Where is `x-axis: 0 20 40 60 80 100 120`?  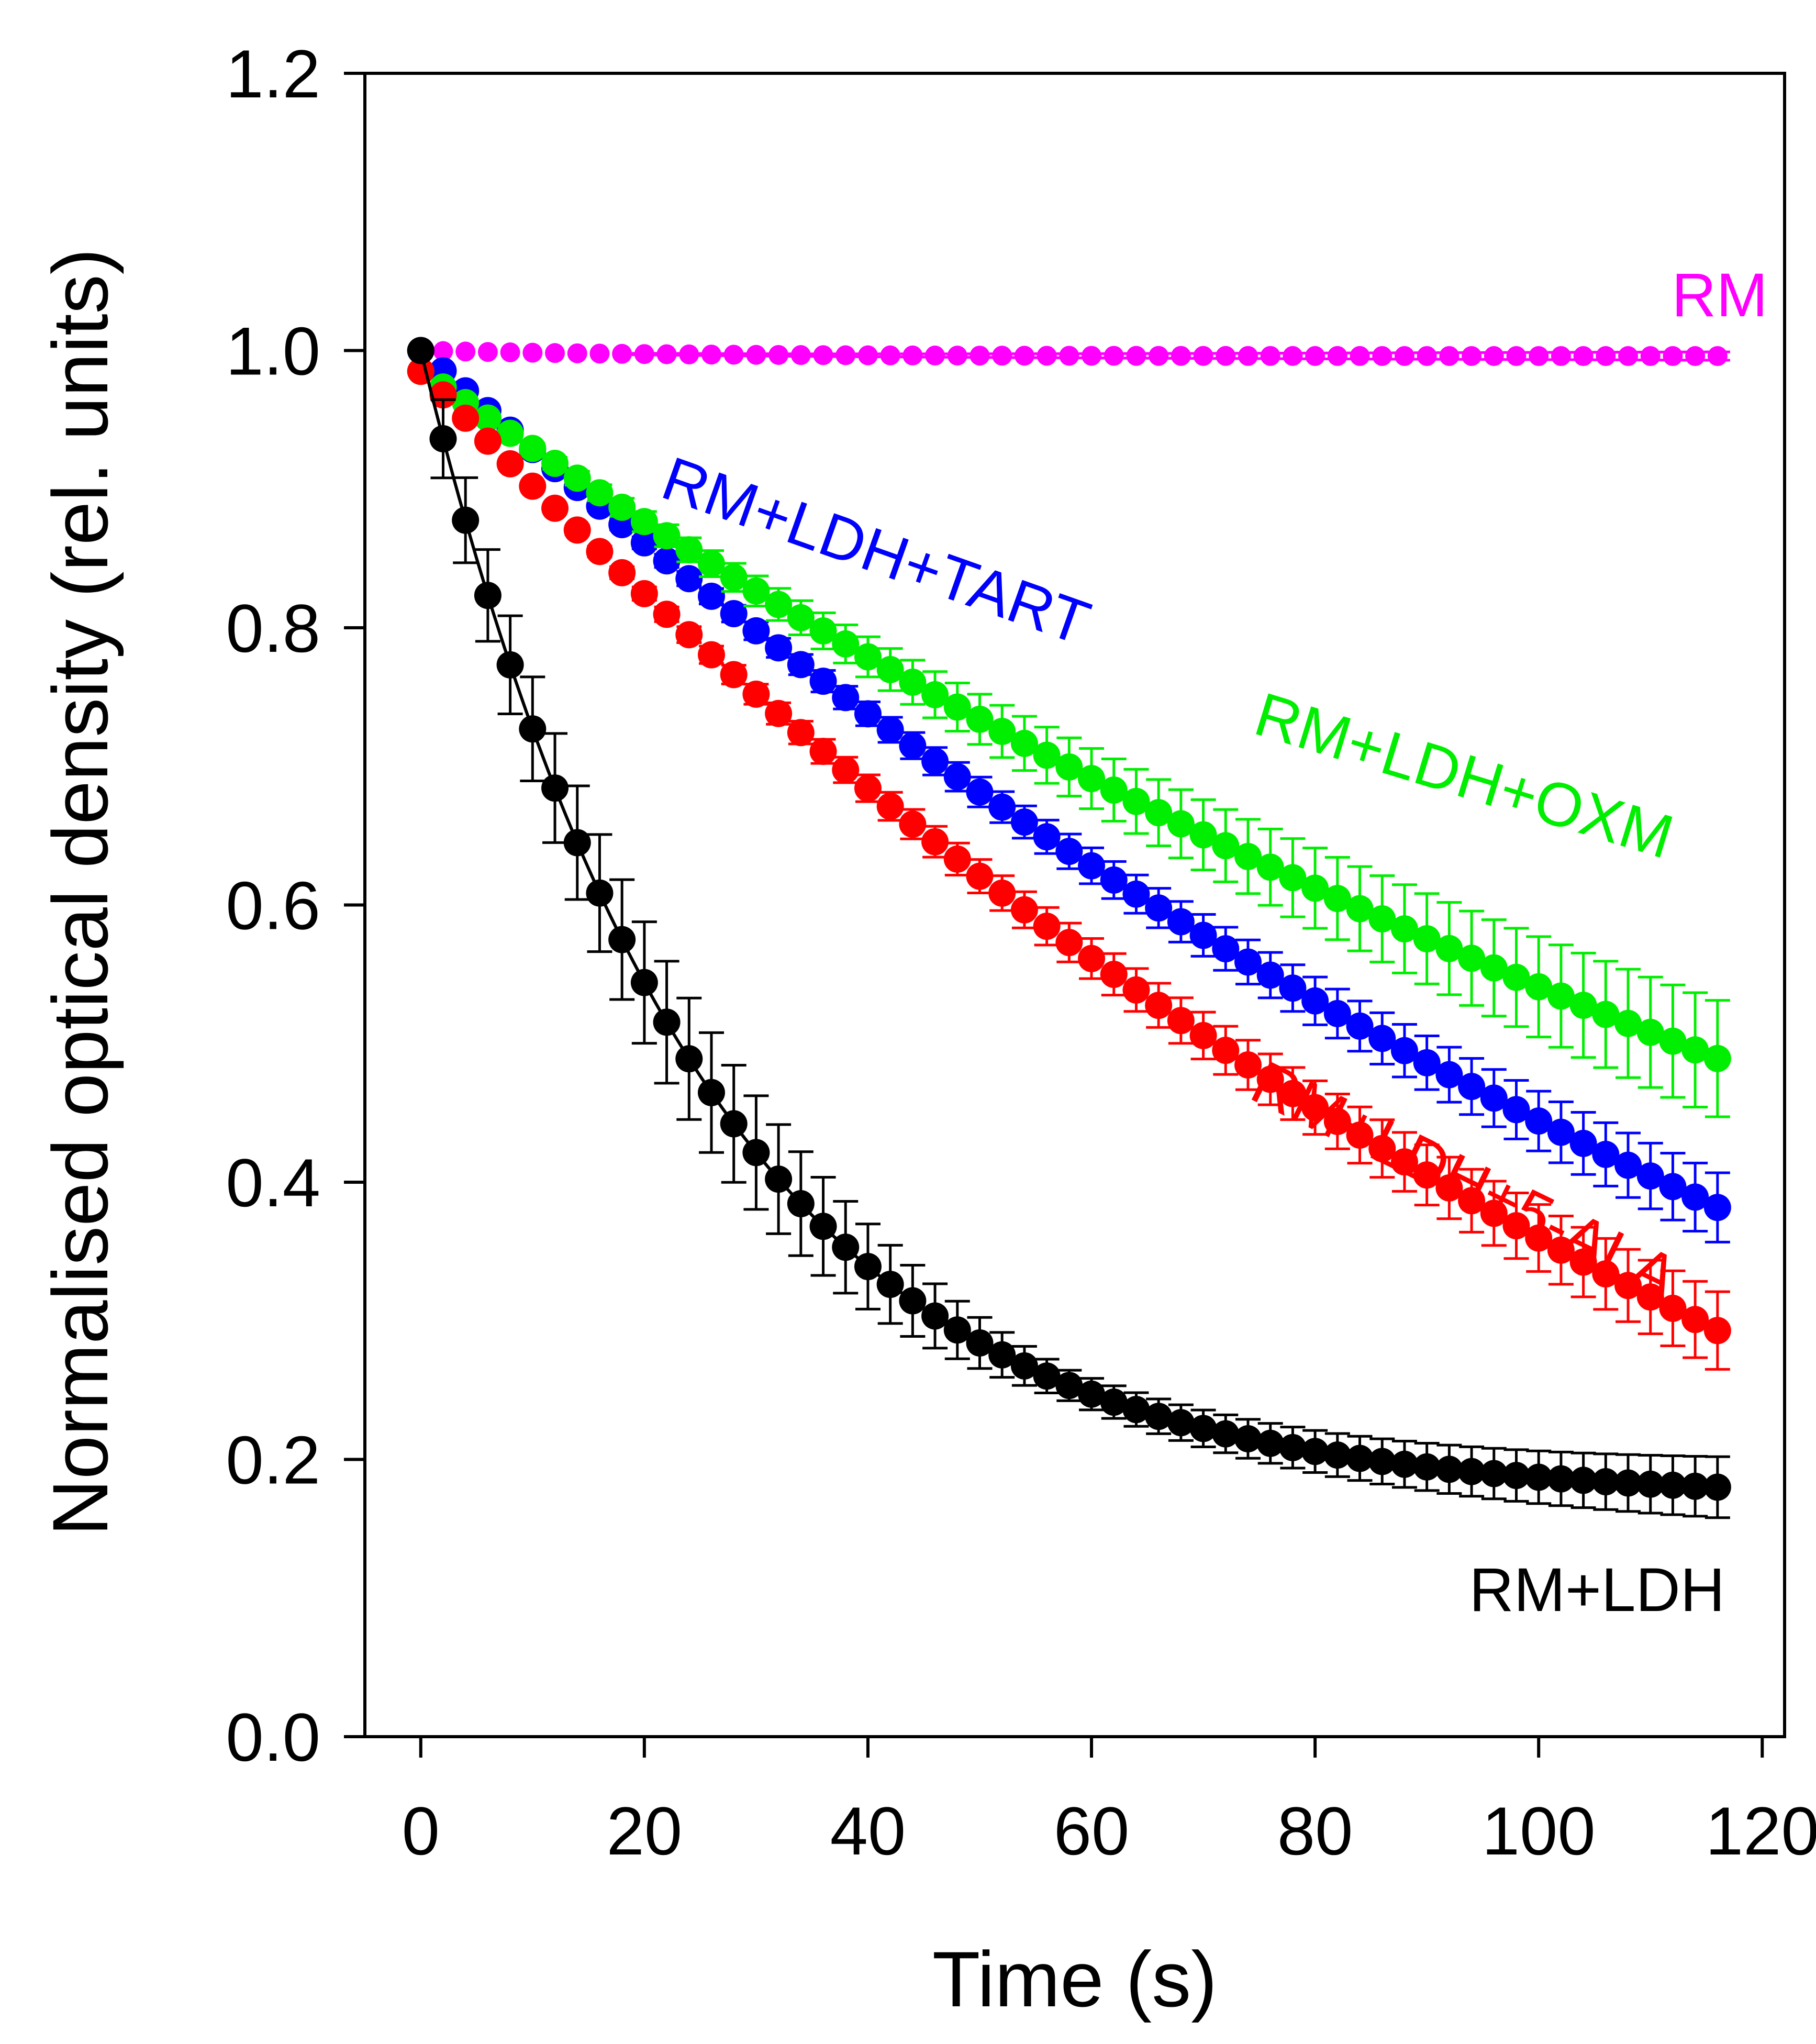
x-axis: 0 20 40 60 80 100 120 is located at coordinates (1109, 1803).